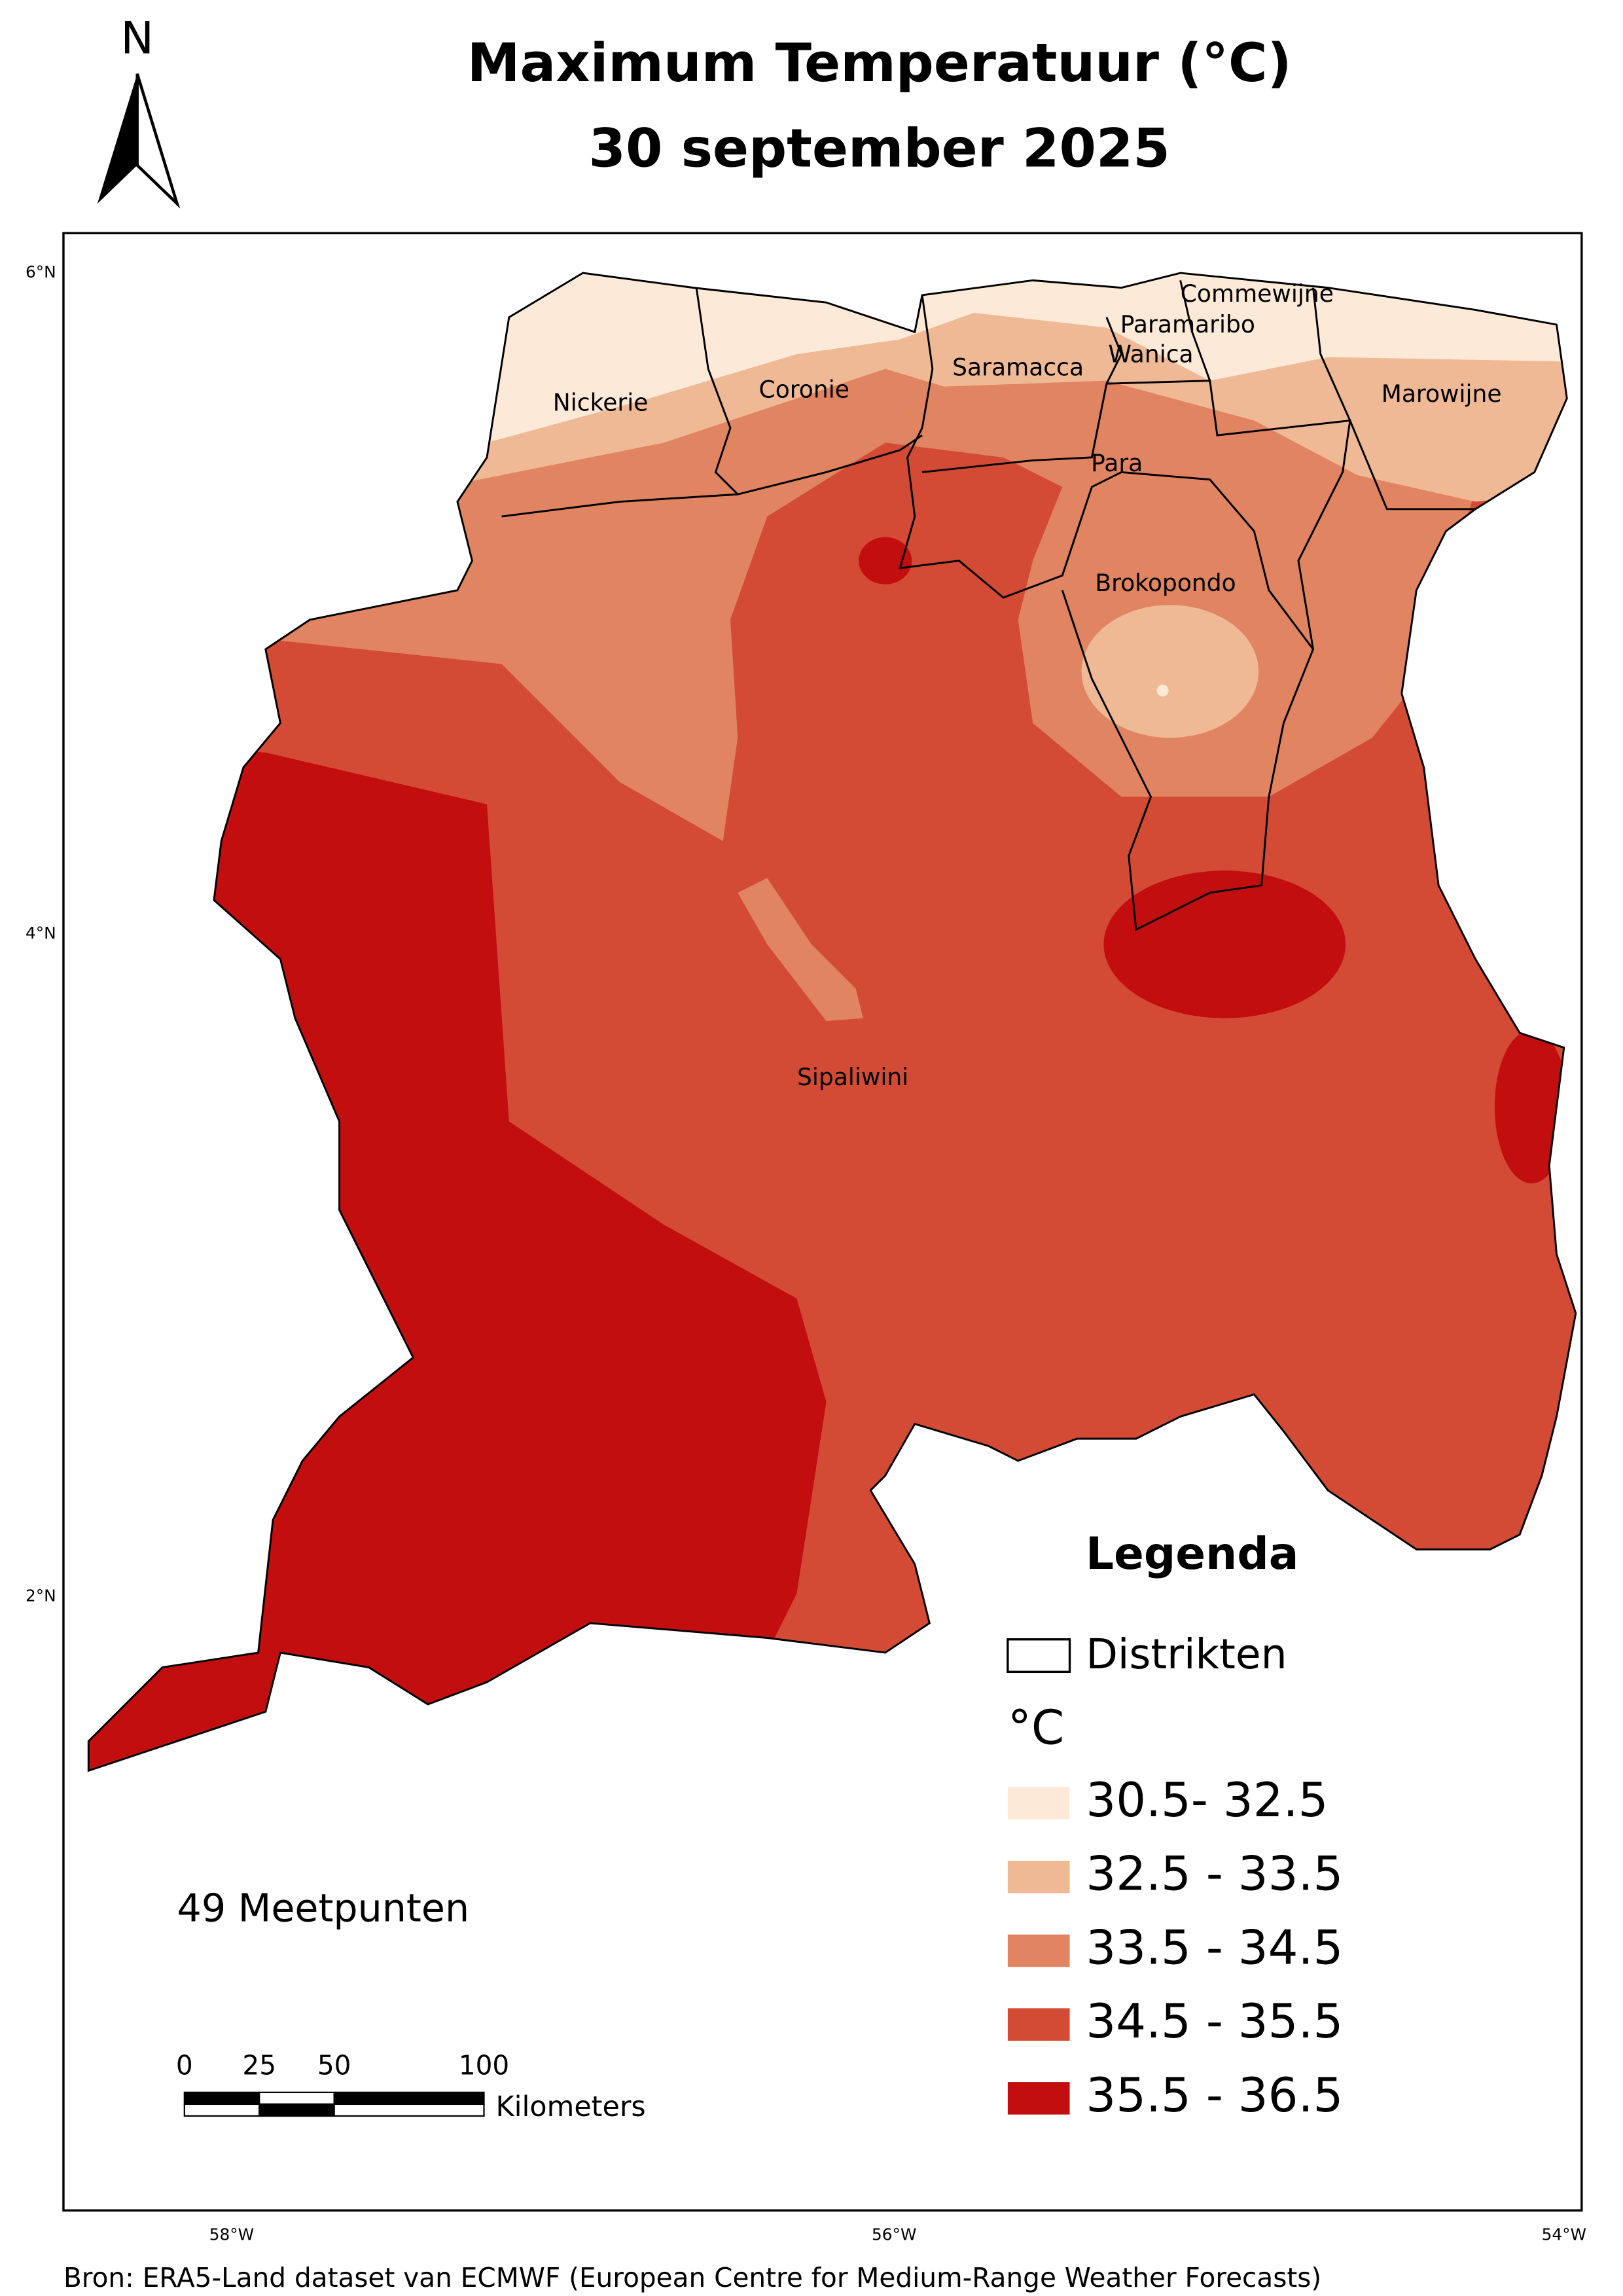 Image resolution: width=1623 pixels, height=2296 pixels. I want to click on note: 49 Meetpunten, so click(323, 1908).